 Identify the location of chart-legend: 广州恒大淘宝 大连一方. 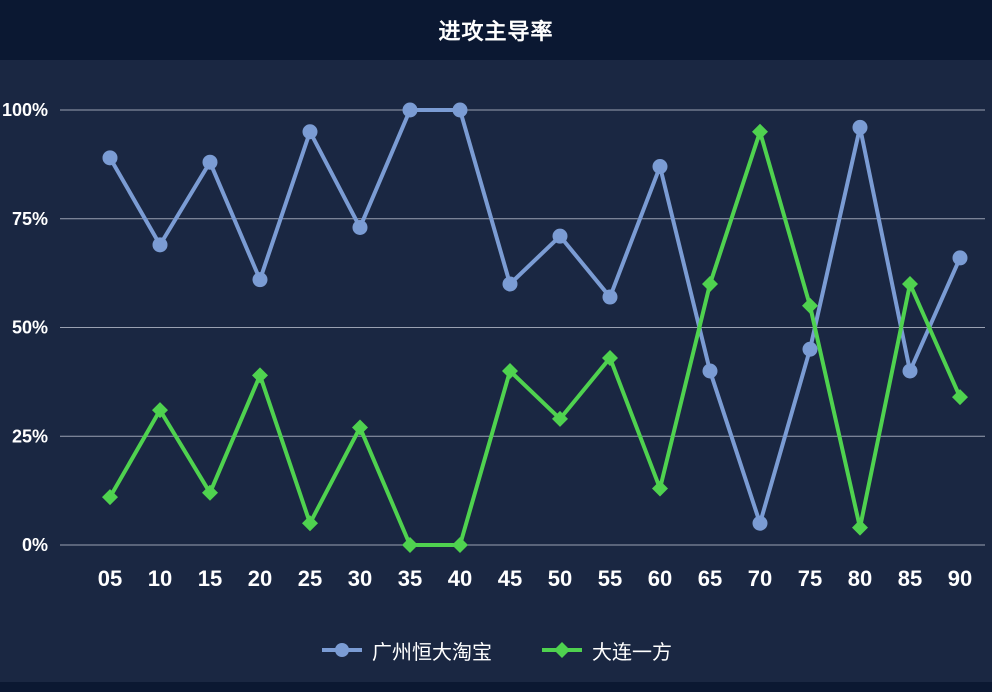
(496, 650).